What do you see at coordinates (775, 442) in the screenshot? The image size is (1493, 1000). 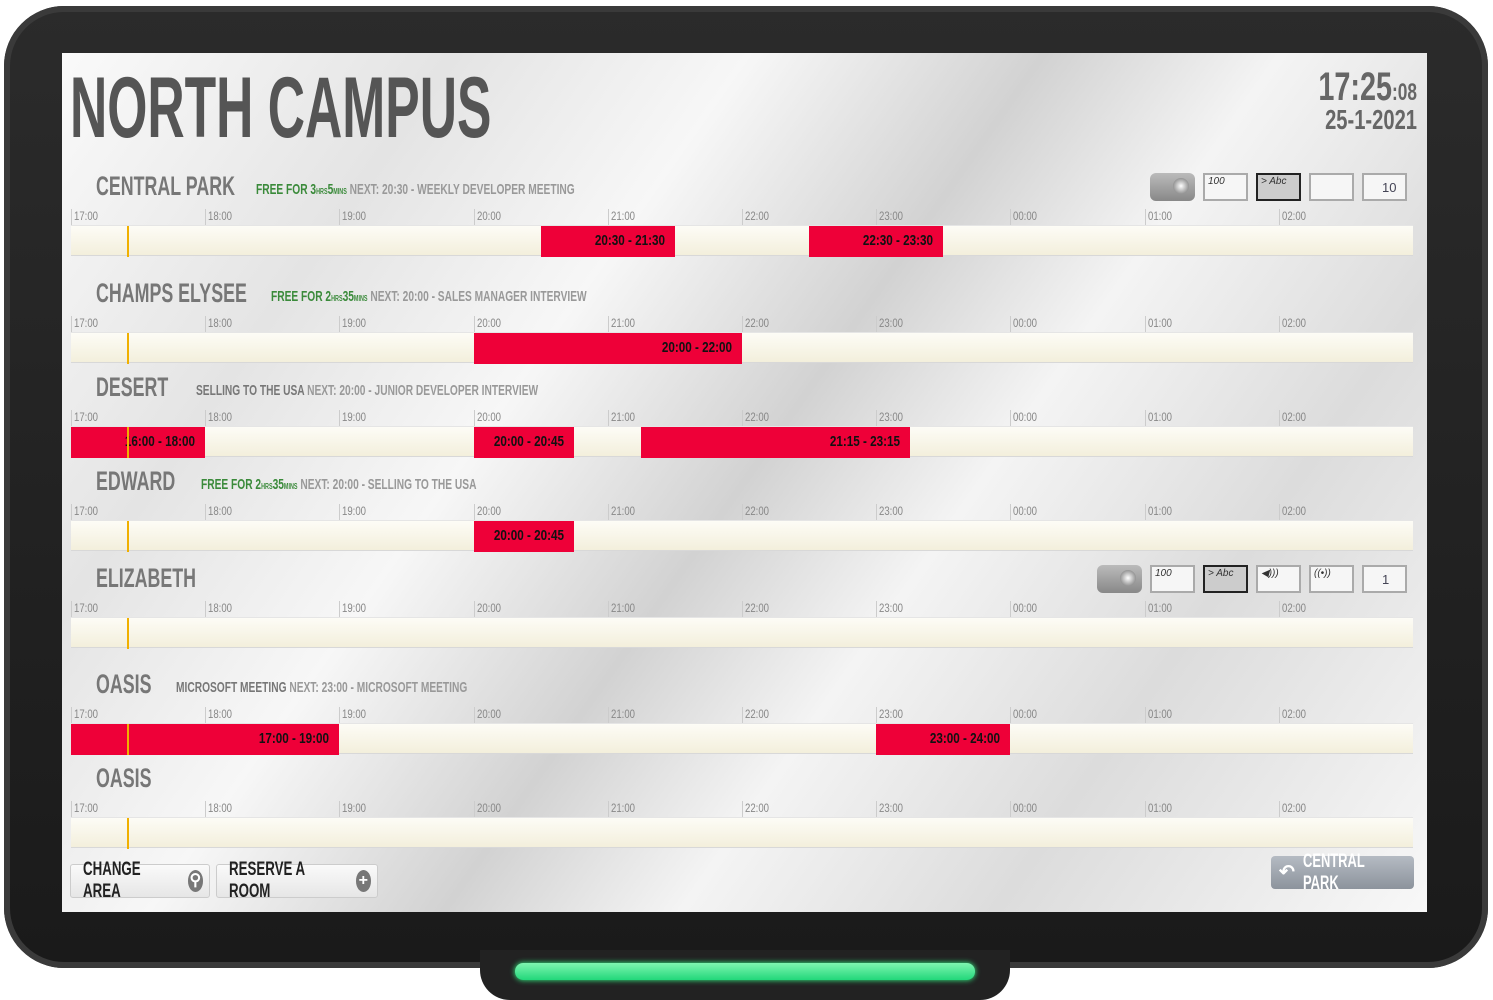 I see `booking-block: 21:15 - 23:15` at bounding box center [775, 442].